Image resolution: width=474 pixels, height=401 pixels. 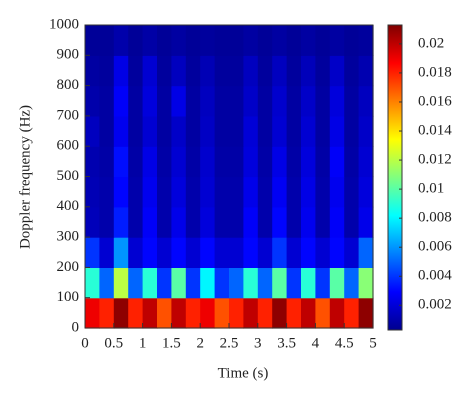 I want to click on colorbar-tick-label: 0.002, so click(x=435, y=305).